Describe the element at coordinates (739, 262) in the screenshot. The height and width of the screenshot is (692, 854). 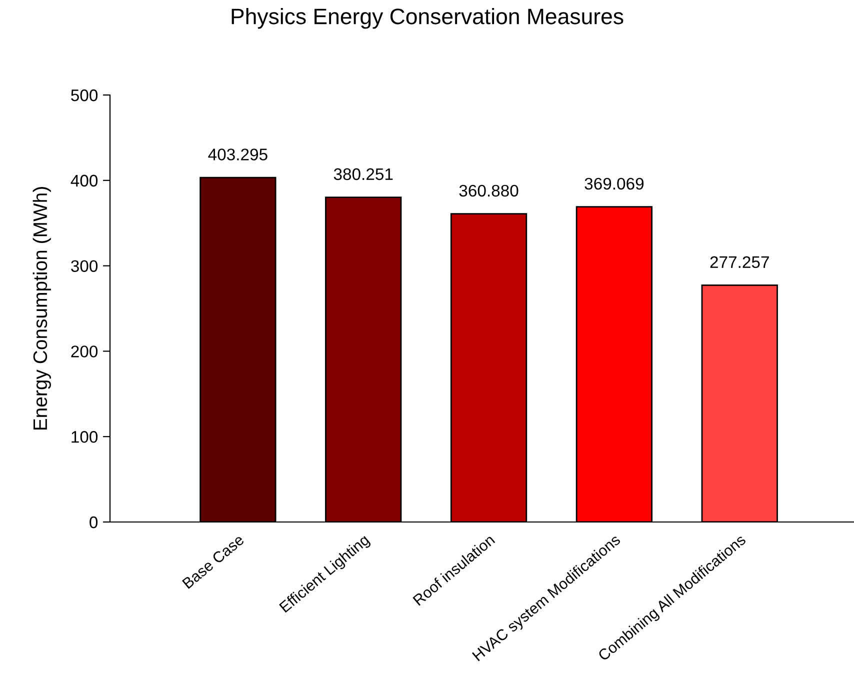
I see `data-label: 277.257` at that location.